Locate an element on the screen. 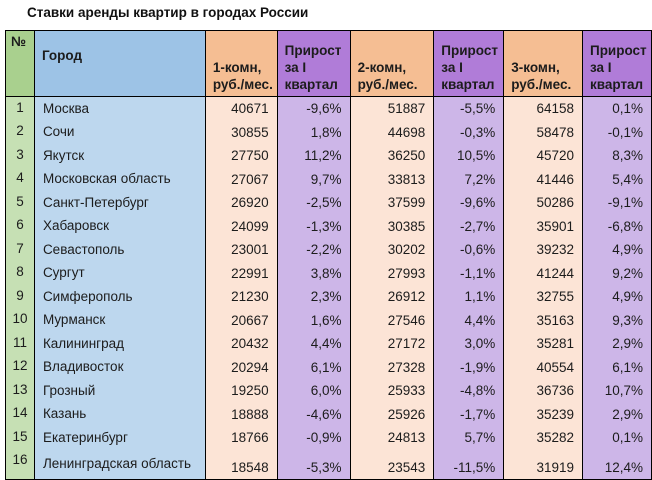 This screenshot has height=480, width=652. col-header-rent-1room: 1-комн, руб./мес. is located at coordinates (241, 63).